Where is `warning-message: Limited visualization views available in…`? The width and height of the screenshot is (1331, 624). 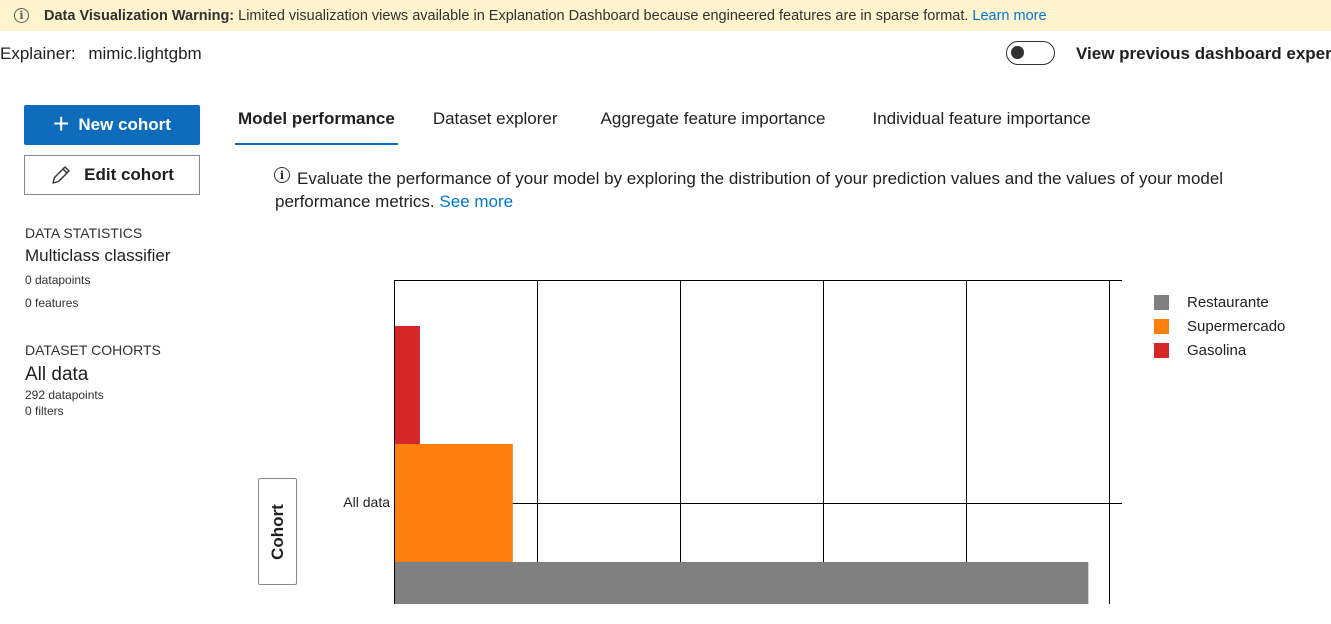
warning-message: Limited visualization views available in… is located at coordinates (603, 15).